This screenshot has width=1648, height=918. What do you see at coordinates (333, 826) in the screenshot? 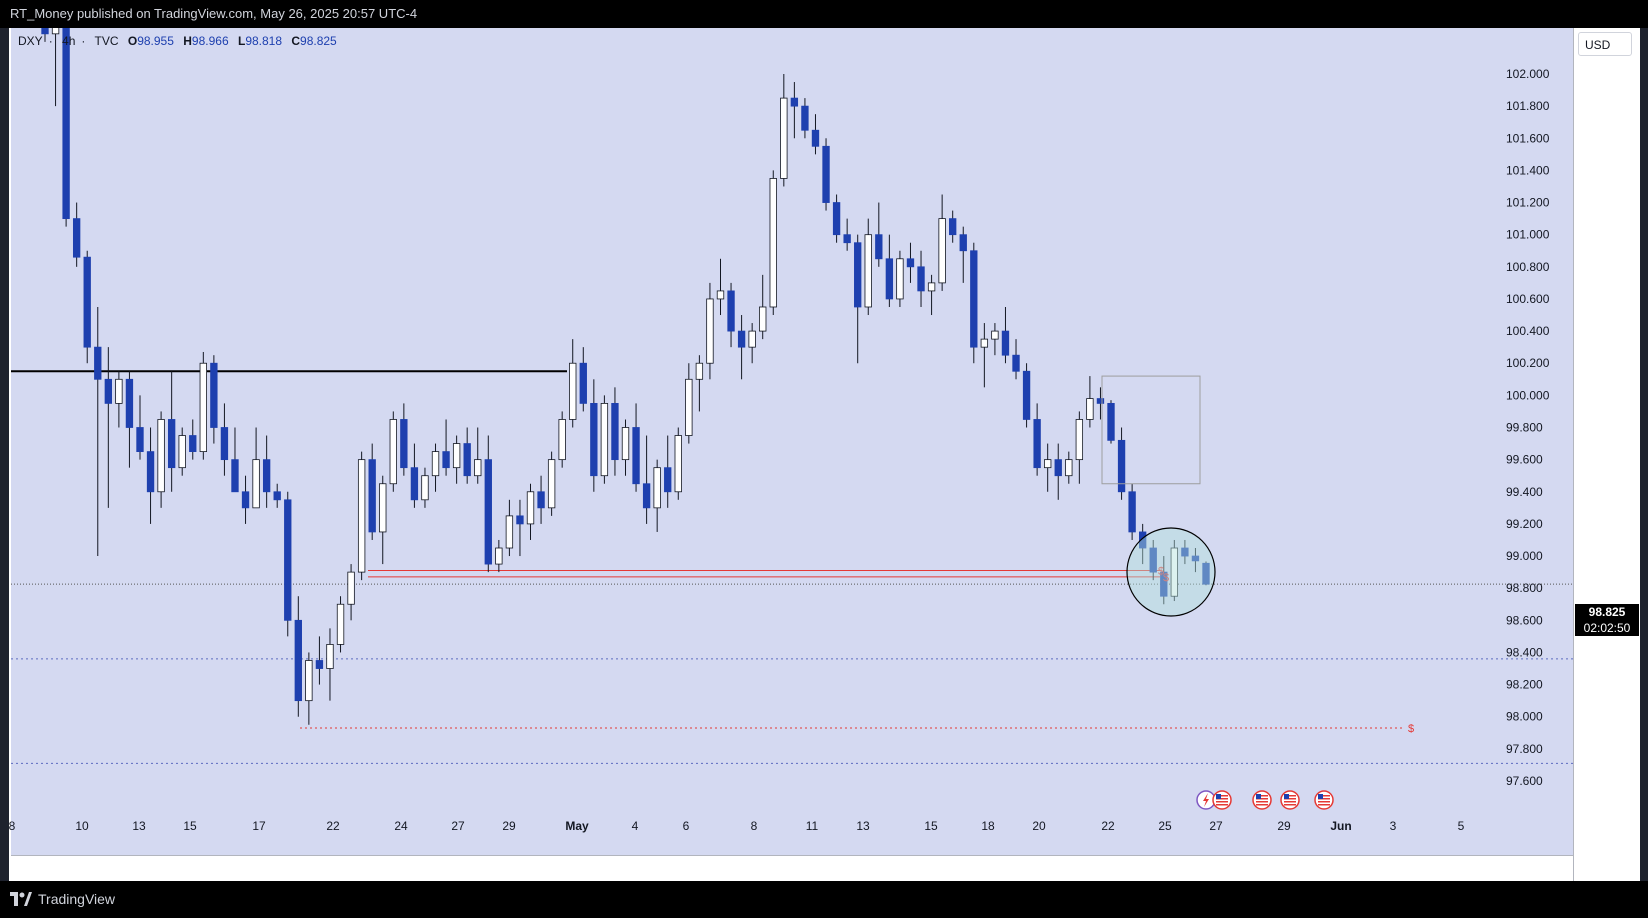
I see `time-tick-label: 22` at bounding box center [333, 826].